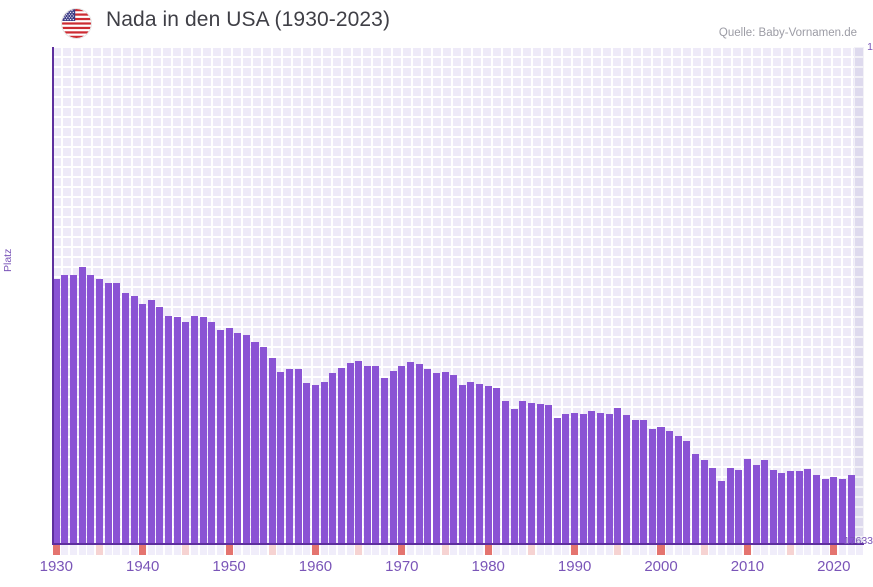 Image resolution: width=873 pixels, height=587 pixels. I want to click on x-axis-line, so click(458, 544).